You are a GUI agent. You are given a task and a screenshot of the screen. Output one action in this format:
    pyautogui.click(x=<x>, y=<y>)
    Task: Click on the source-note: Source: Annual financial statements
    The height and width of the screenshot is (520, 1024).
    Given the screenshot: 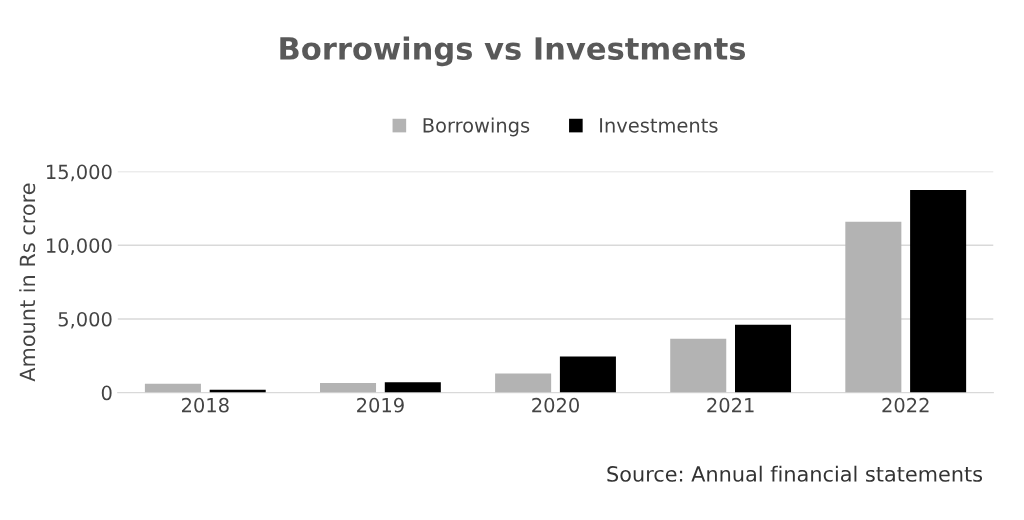 What is the action you would take?
    pyautogui.click(x=795, y=473)
    